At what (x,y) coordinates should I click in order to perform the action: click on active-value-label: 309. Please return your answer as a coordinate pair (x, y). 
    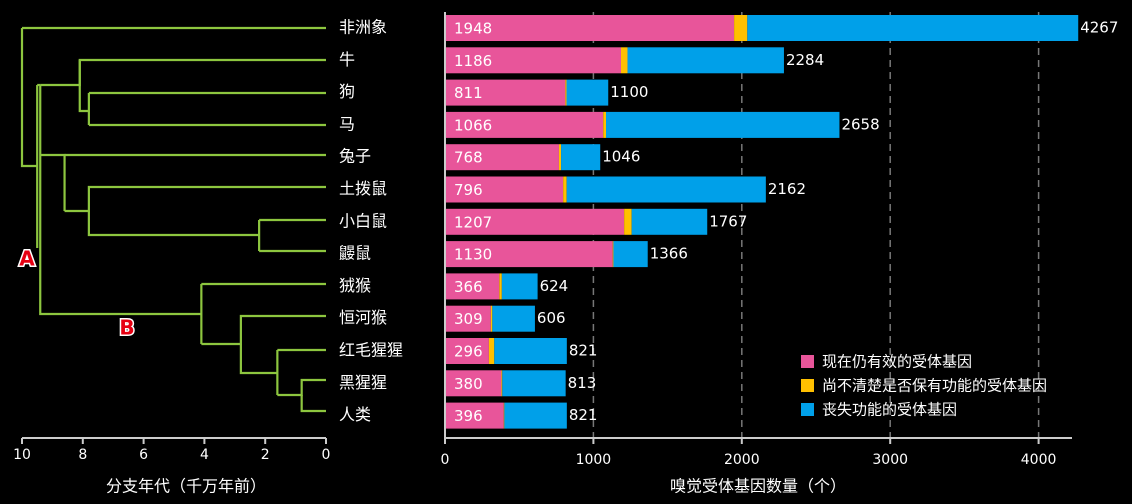
    Looking at the image, I should click on (468, 319).